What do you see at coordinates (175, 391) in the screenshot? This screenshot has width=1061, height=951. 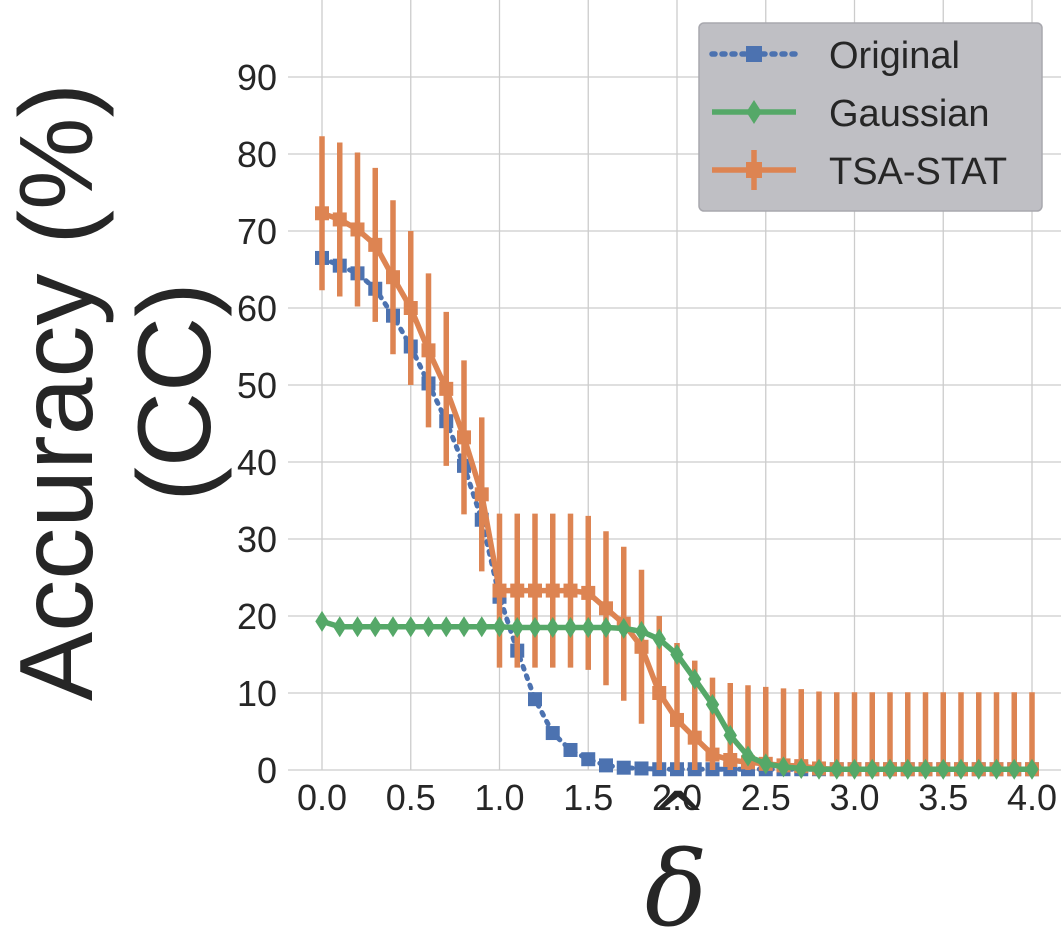 I see `y-axis-label-line2: (CC)` at bounding box center [175, 391].